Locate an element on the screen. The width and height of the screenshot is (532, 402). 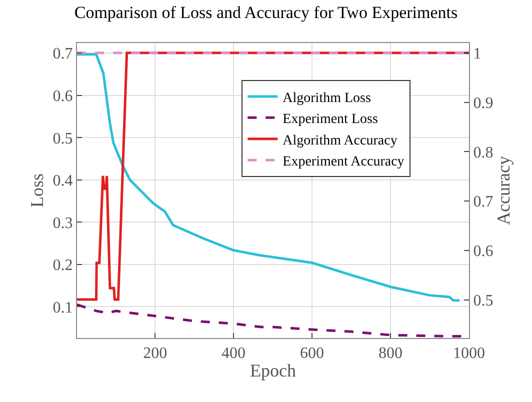
y-tick-label: 0.6 is located at coordinates (62, 97).